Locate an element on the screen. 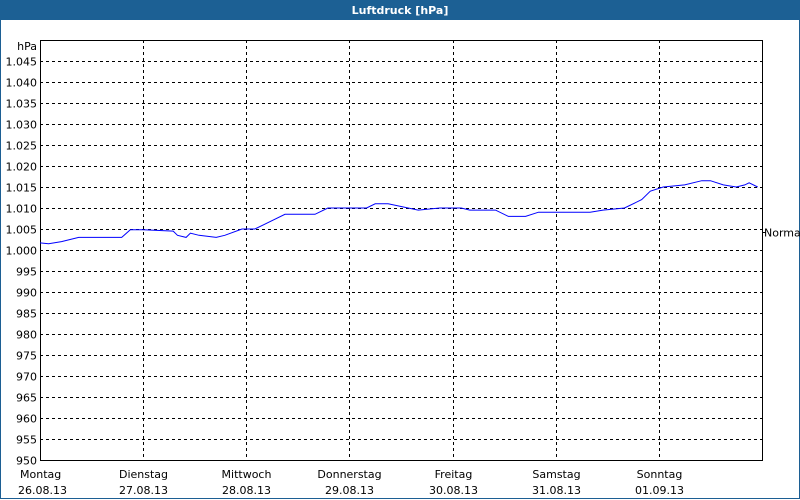 Image resolution: width=800 pixels, height=500 pixels. y-tick-label: 995 is located at coordinates (26, 272).